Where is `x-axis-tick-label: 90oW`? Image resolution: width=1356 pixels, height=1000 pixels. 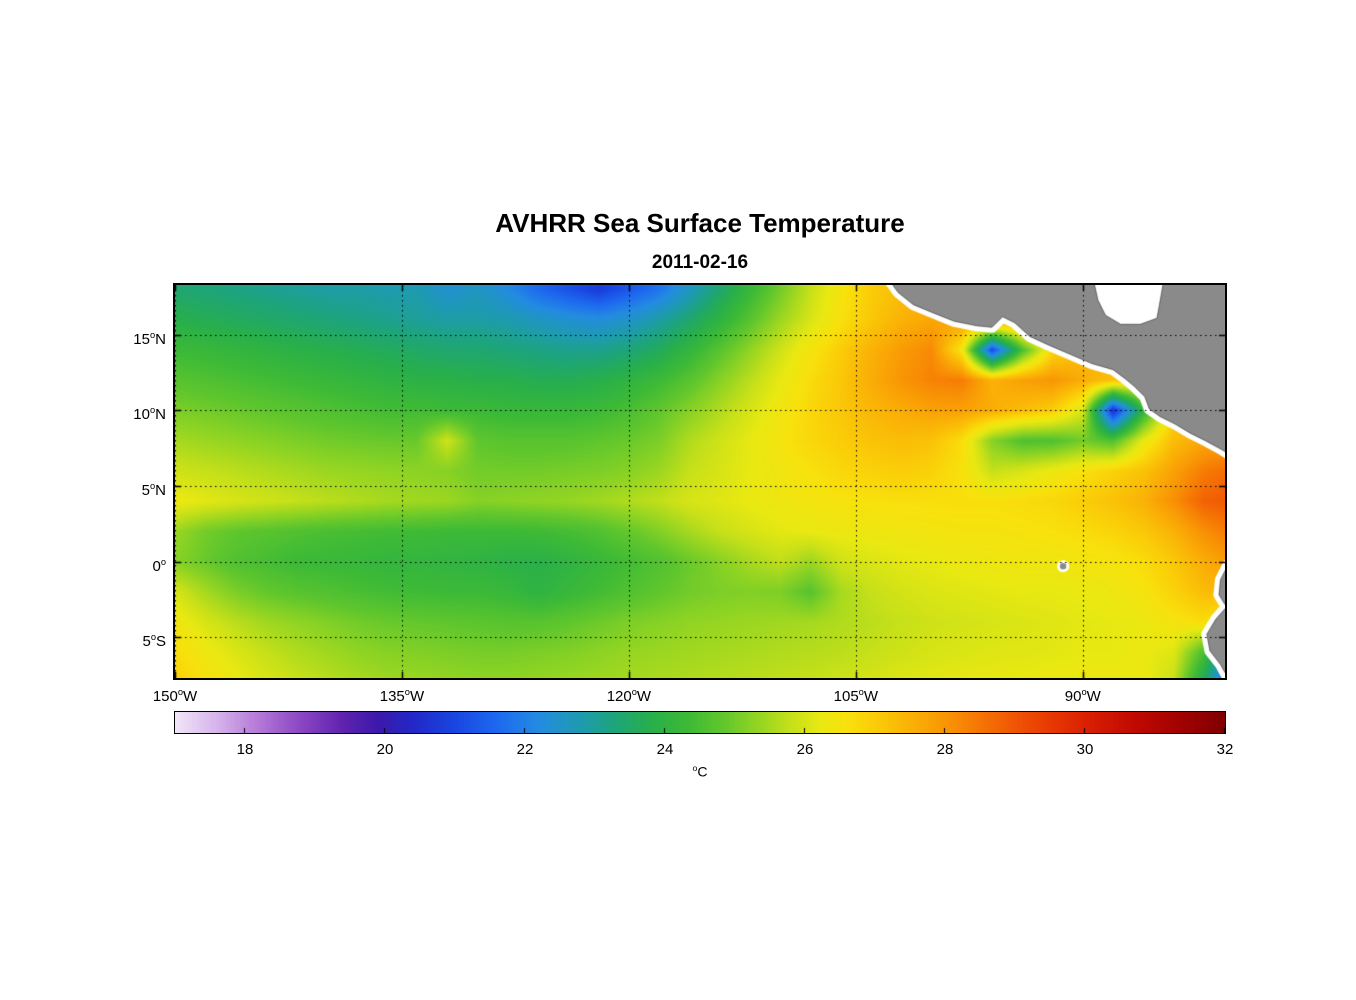
x-axis-tick-label: 90oW is located at coordinates (1082, 696).